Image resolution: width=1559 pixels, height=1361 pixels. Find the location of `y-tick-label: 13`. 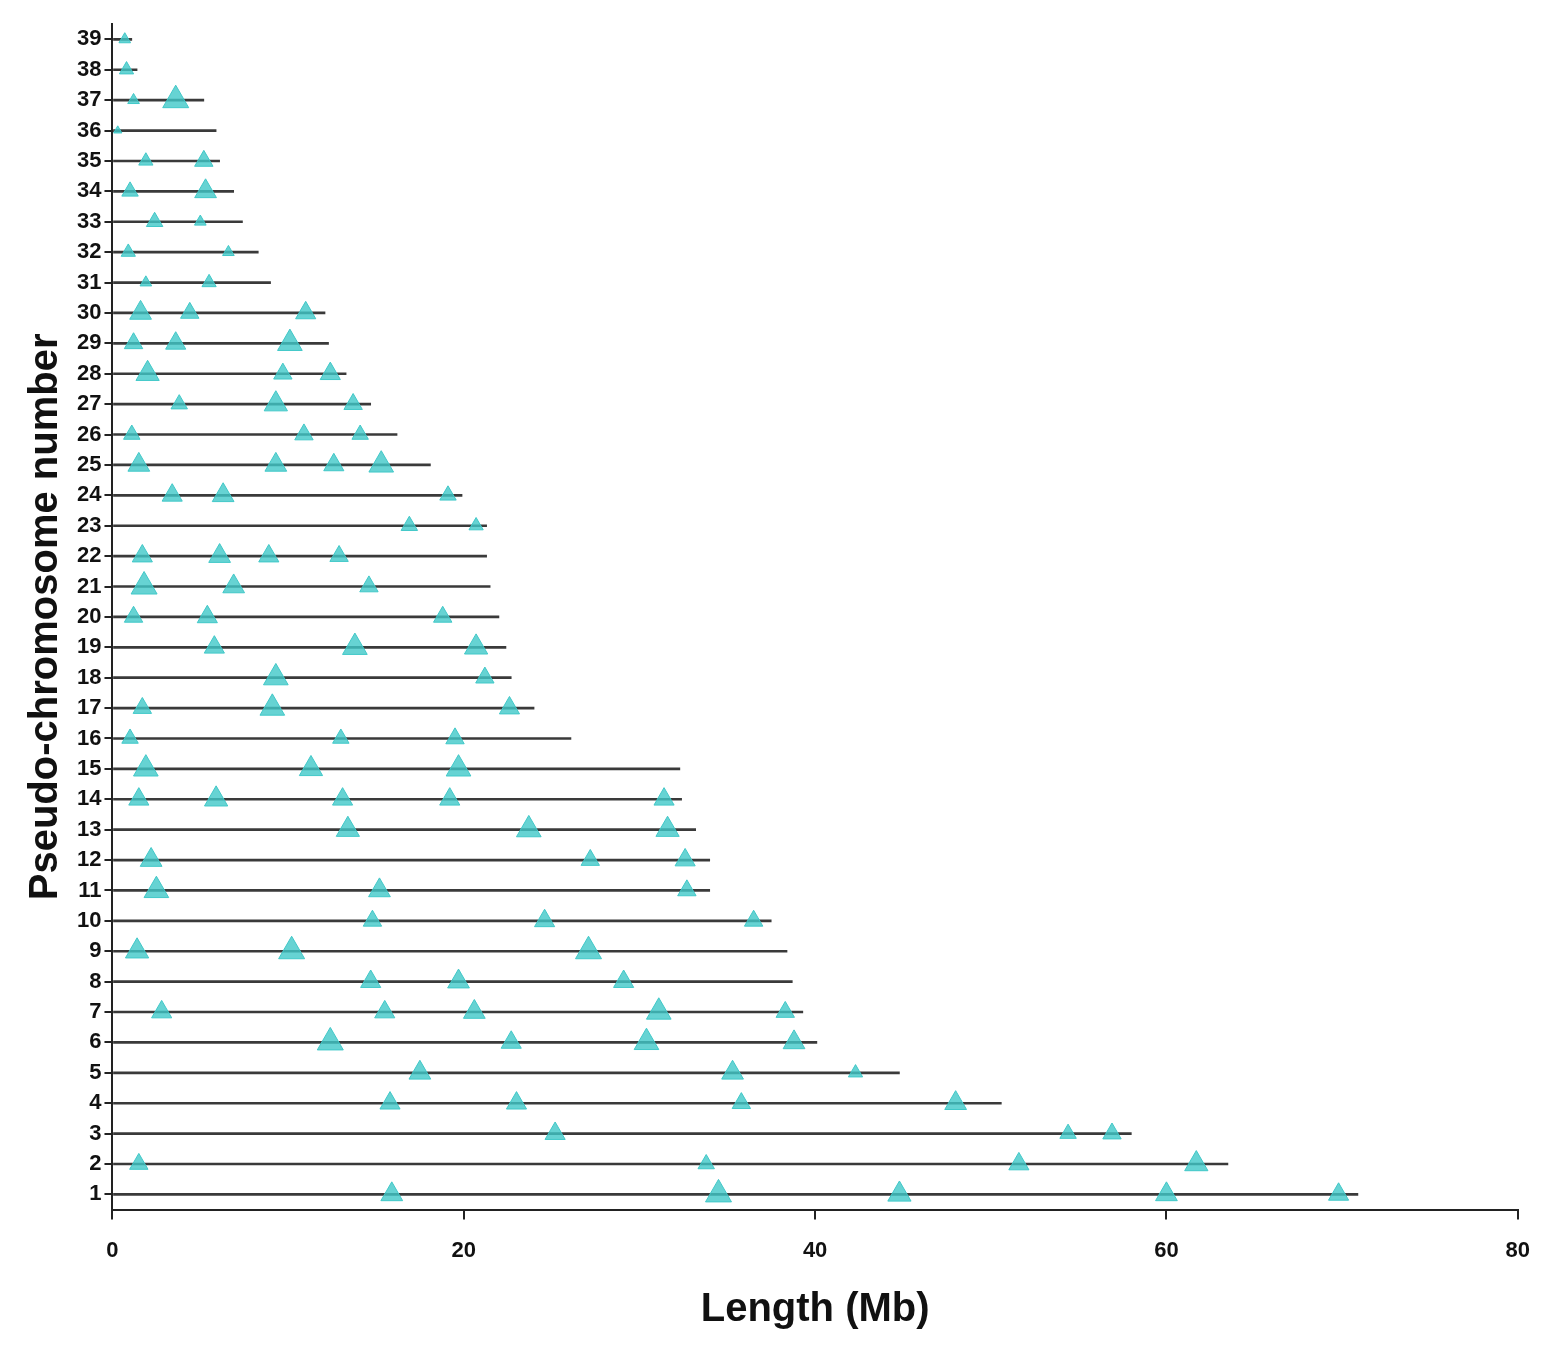

y-tick-label: 13 is located at coordinates (89, 828).